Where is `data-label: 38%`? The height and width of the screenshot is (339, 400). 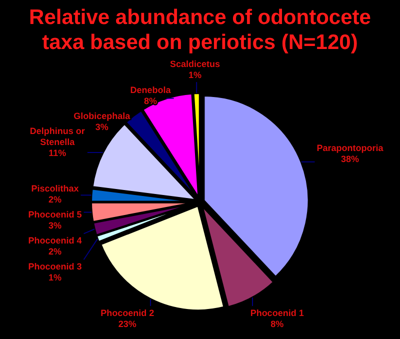
data-label: 38% is located at coordinates (350, 159).